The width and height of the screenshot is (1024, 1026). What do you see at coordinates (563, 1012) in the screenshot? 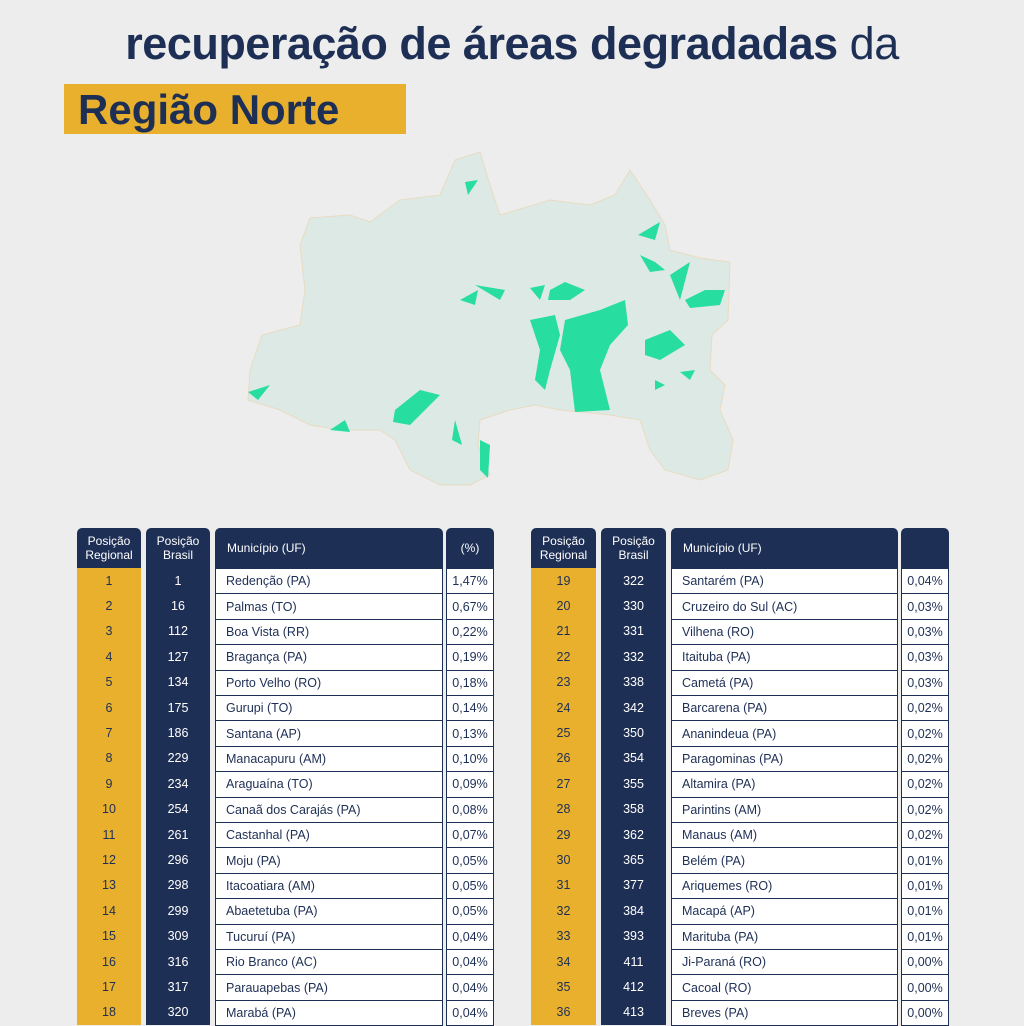
I see `regional-position: 36` at bounding box center [563, 1012].